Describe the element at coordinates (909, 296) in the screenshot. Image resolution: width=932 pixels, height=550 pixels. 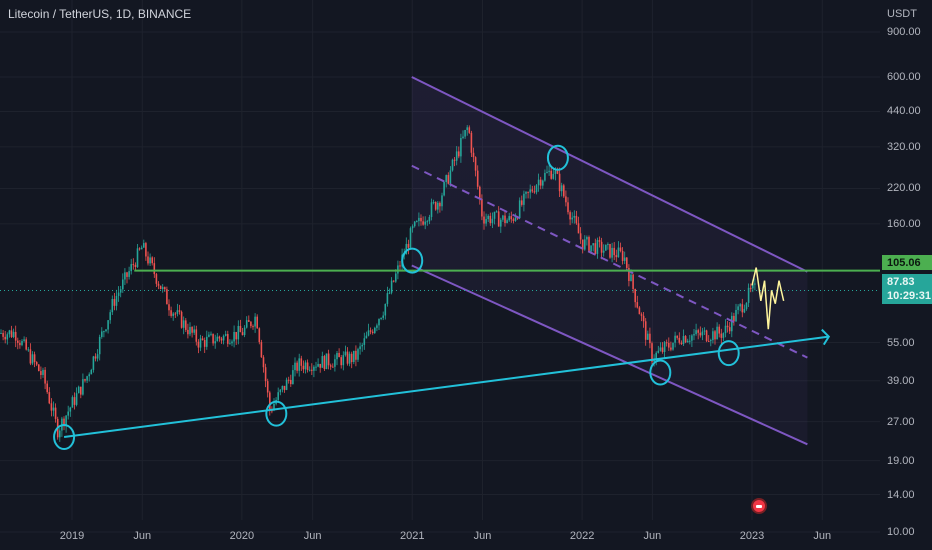
I see `bar-countdown: 10:29:31` at that location.